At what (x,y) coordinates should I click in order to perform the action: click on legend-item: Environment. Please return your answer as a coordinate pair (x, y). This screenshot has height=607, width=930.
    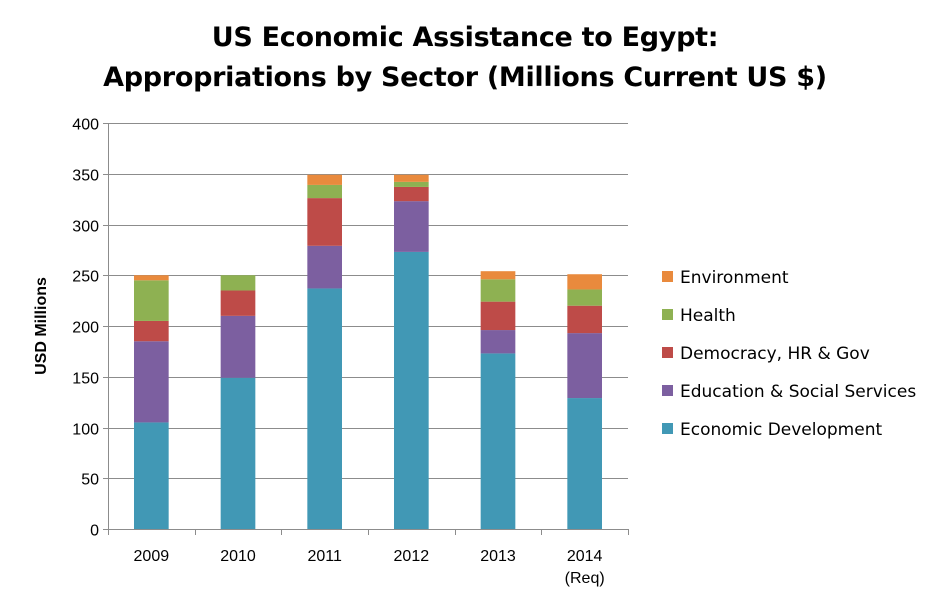
    Looking at the image, I should click on (725, 278).